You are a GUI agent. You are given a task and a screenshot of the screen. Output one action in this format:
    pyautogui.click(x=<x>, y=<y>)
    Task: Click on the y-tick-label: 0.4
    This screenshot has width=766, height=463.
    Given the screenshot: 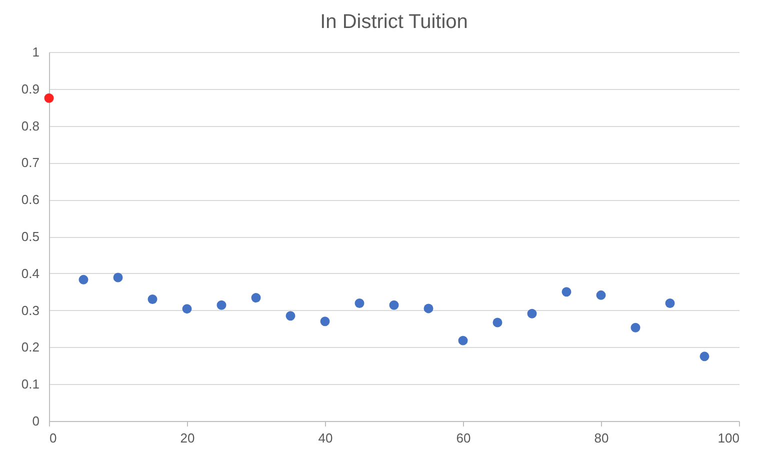 What is the action you would take?
    pyautogui.click(x=30, y=273)
    